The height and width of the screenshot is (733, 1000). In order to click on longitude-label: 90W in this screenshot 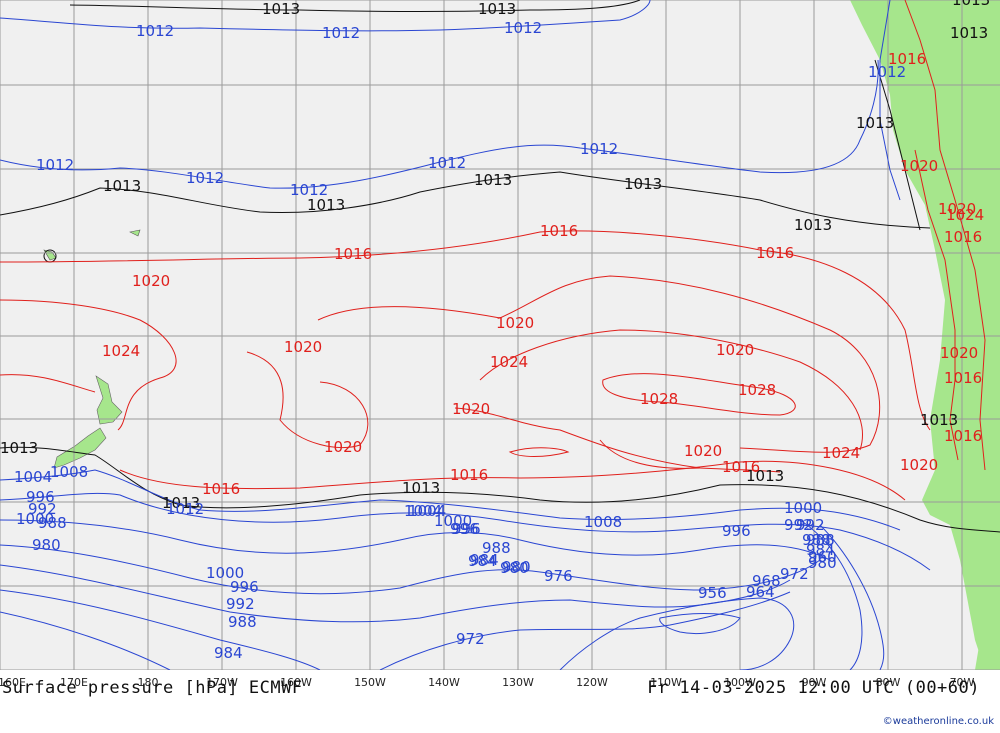, I will do `click(814, 682)`.